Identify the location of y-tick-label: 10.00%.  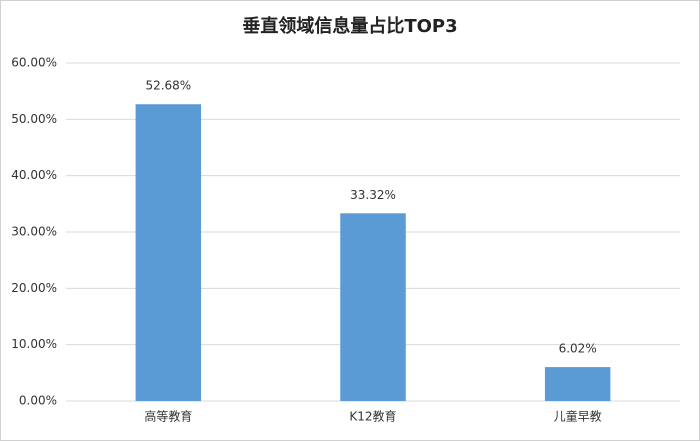
(34, 344).